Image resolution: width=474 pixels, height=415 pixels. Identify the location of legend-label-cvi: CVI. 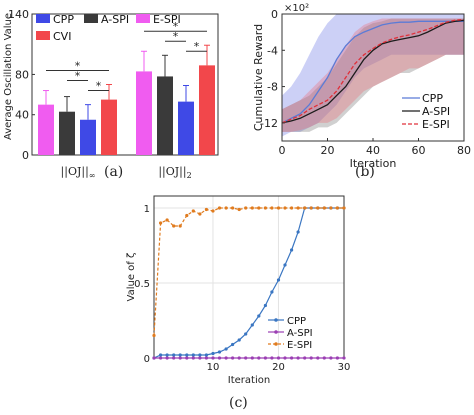
(62, 36).